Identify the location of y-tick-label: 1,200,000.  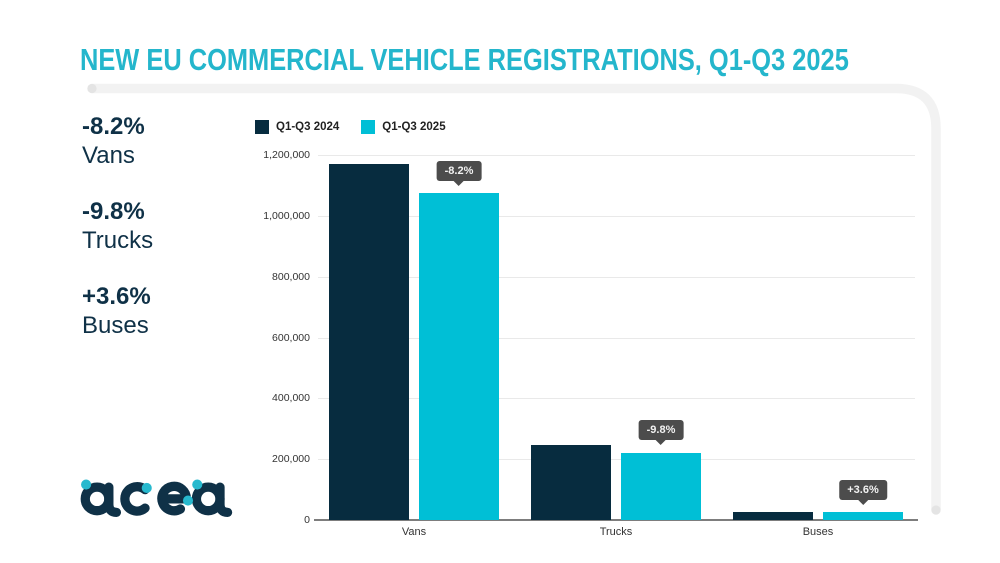
(286, 155).